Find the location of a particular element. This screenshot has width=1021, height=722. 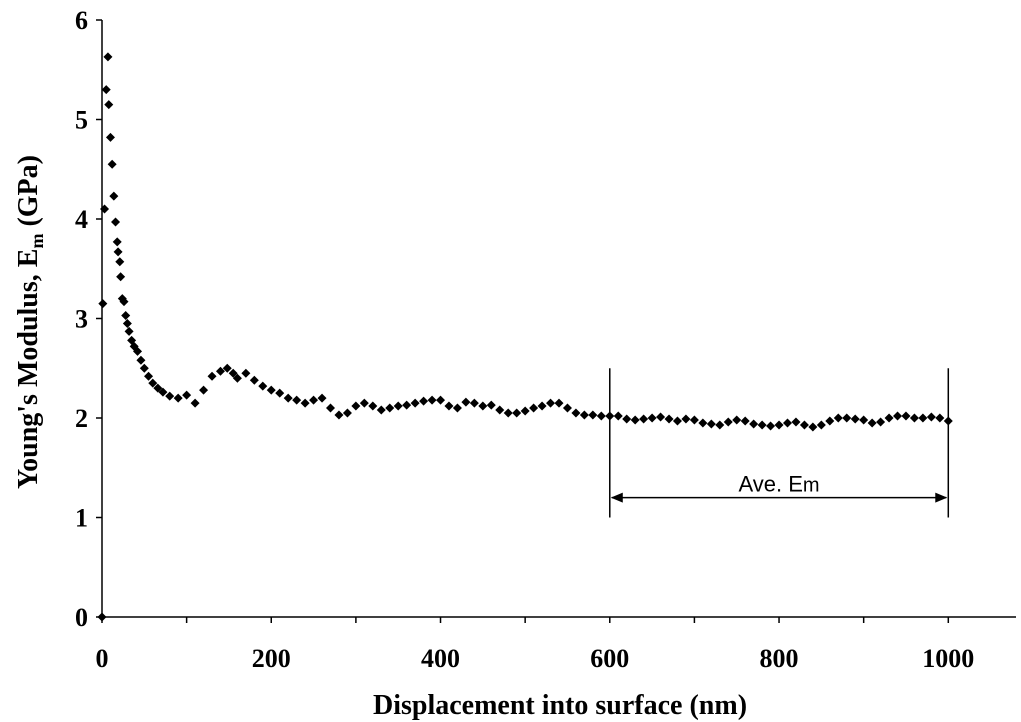

average-label-main: Ave. E is located at coordinates (770, 484).